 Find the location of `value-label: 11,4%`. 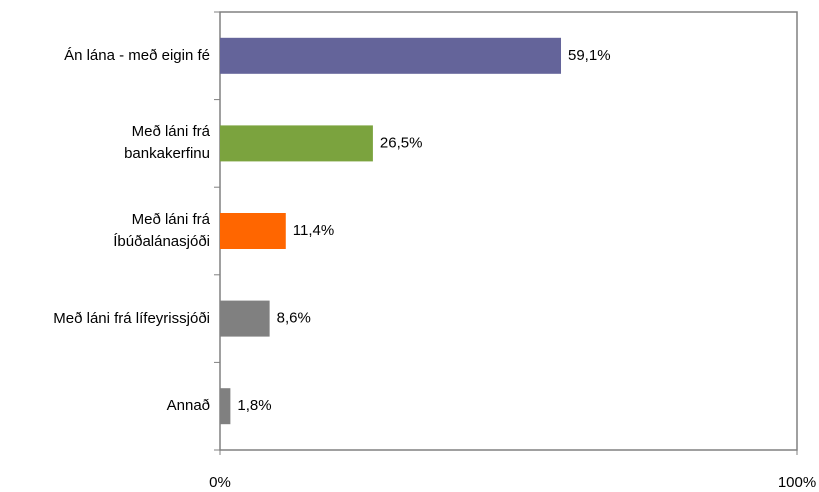

value-label: 11,4% is located at coordinates (313, 230).